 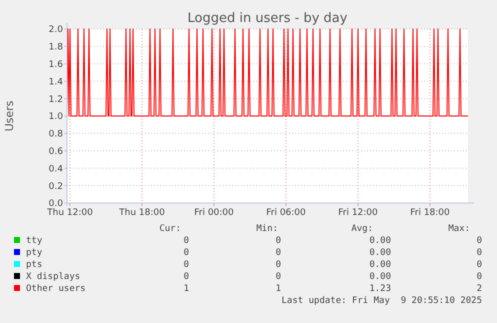 What do you see at coordinates (286, 213) in the screenshot?
I see `x-tick-label: Fri 06:00` at bounding box center [286, 213].